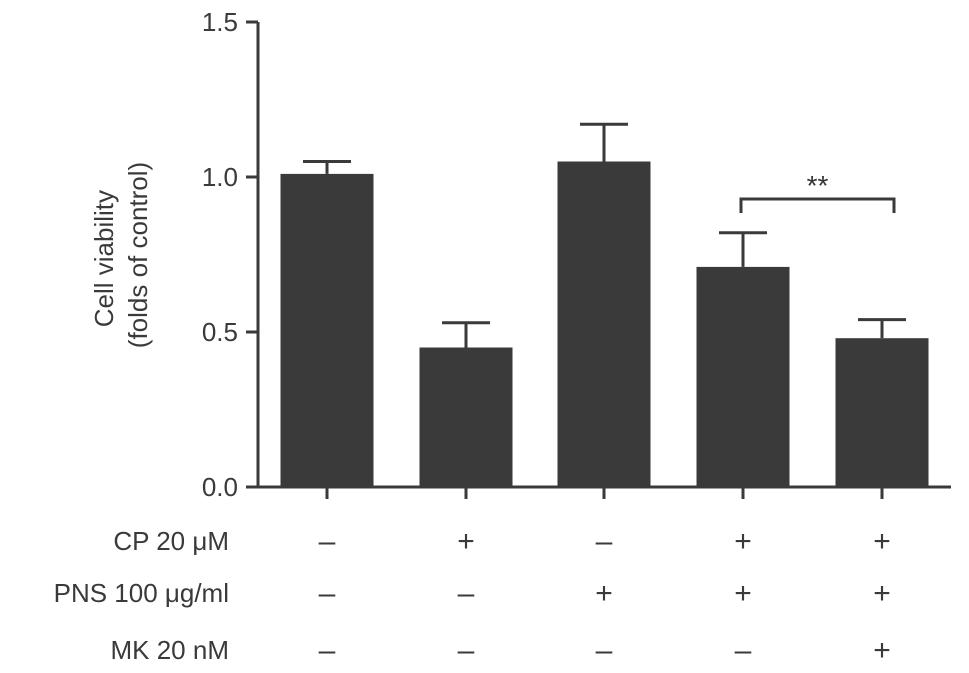  Describe the element at coordinates (220, 22) in the screenshot. I see `y-tick-label: 1.5` at that location.